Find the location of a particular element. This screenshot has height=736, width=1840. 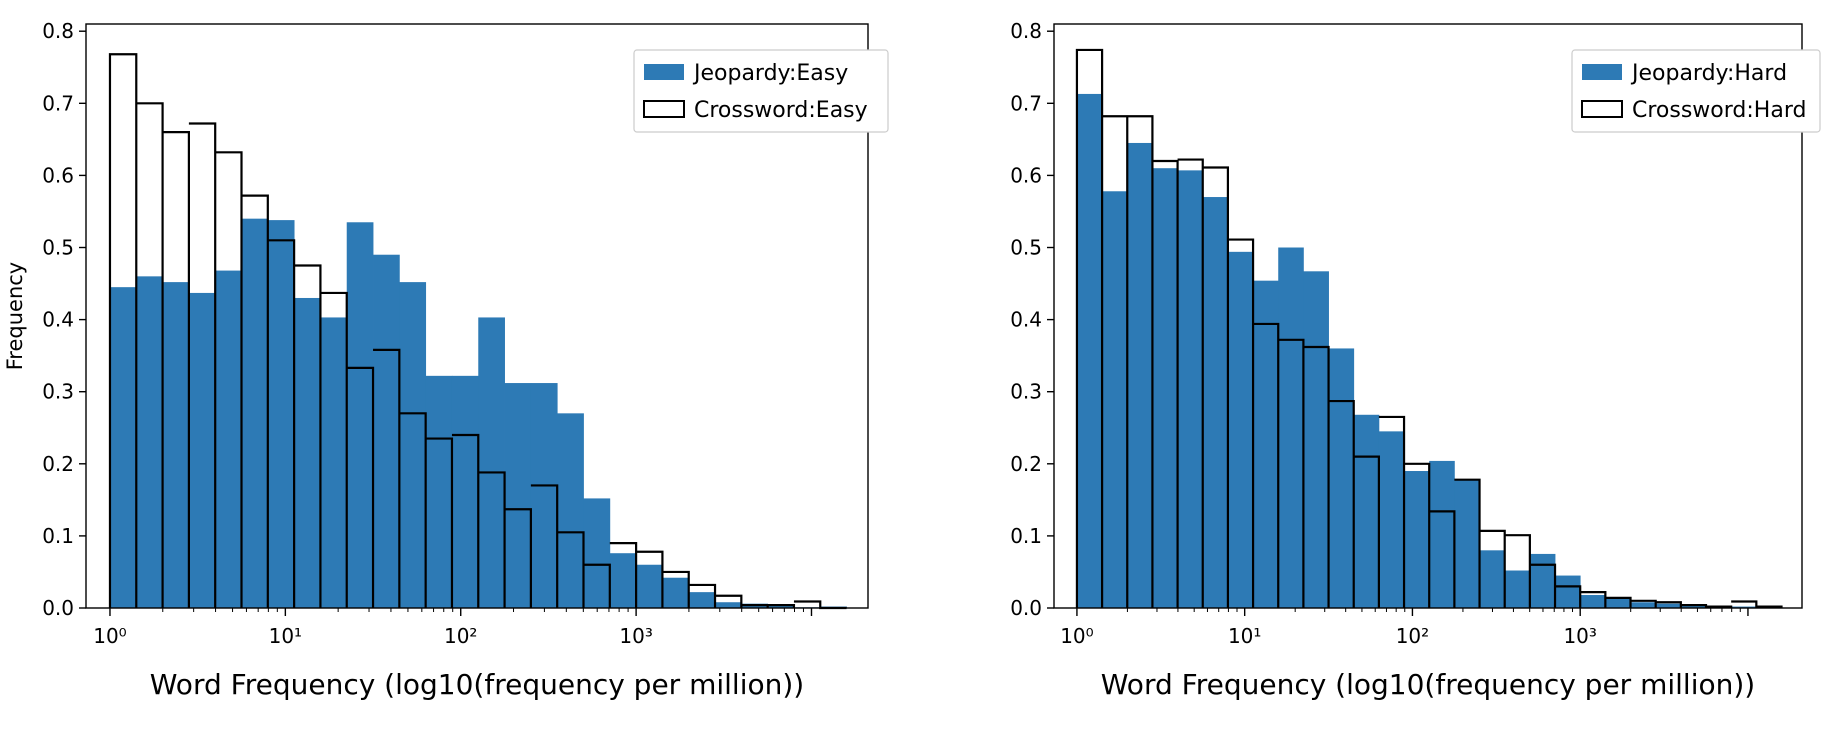

right-x-axis: 10⁰ 10¹ 10² 10³ is located at coordinates (1404, 628).